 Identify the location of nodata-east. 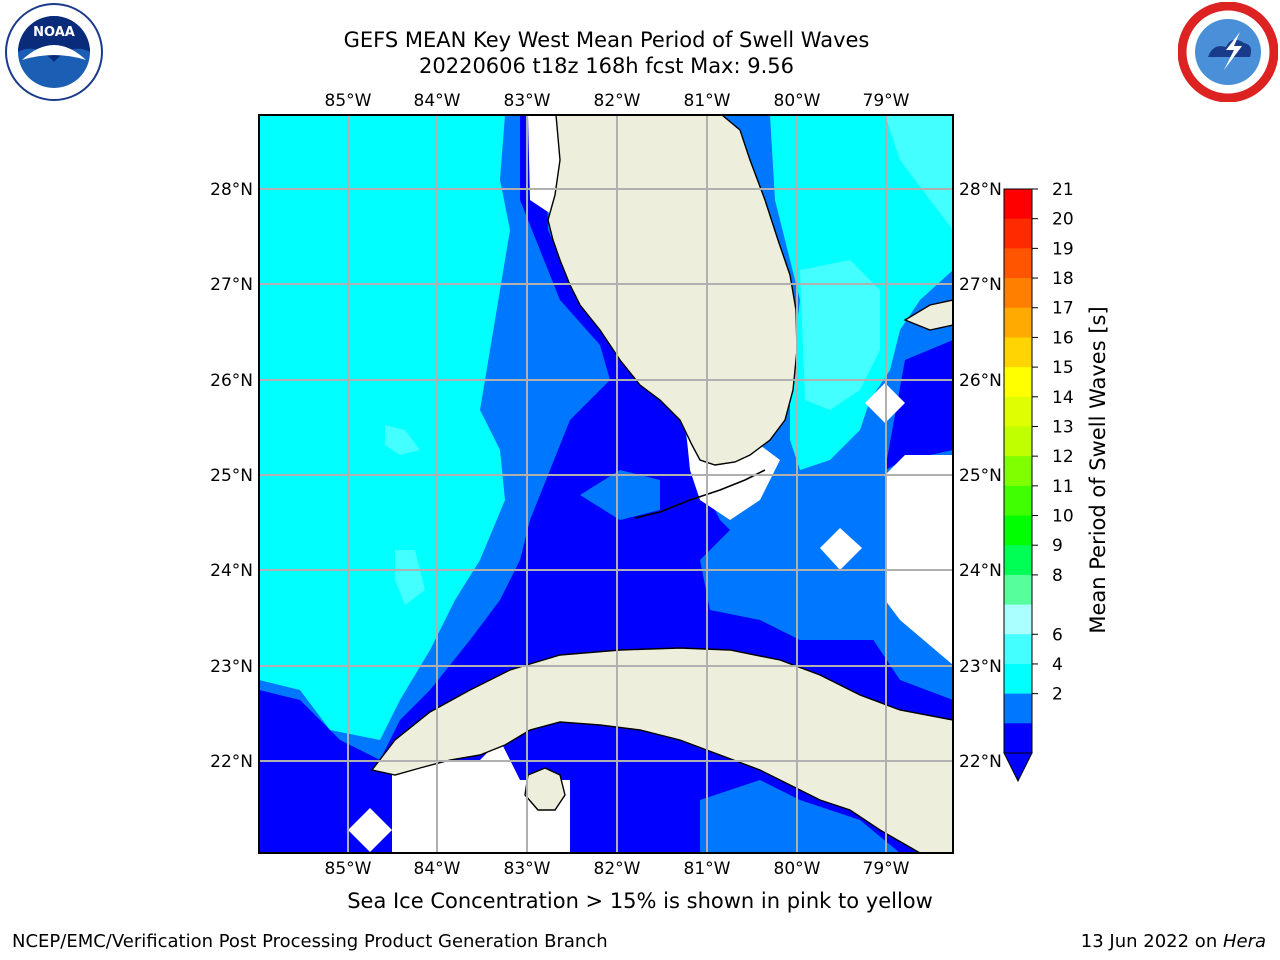
(919, 560).